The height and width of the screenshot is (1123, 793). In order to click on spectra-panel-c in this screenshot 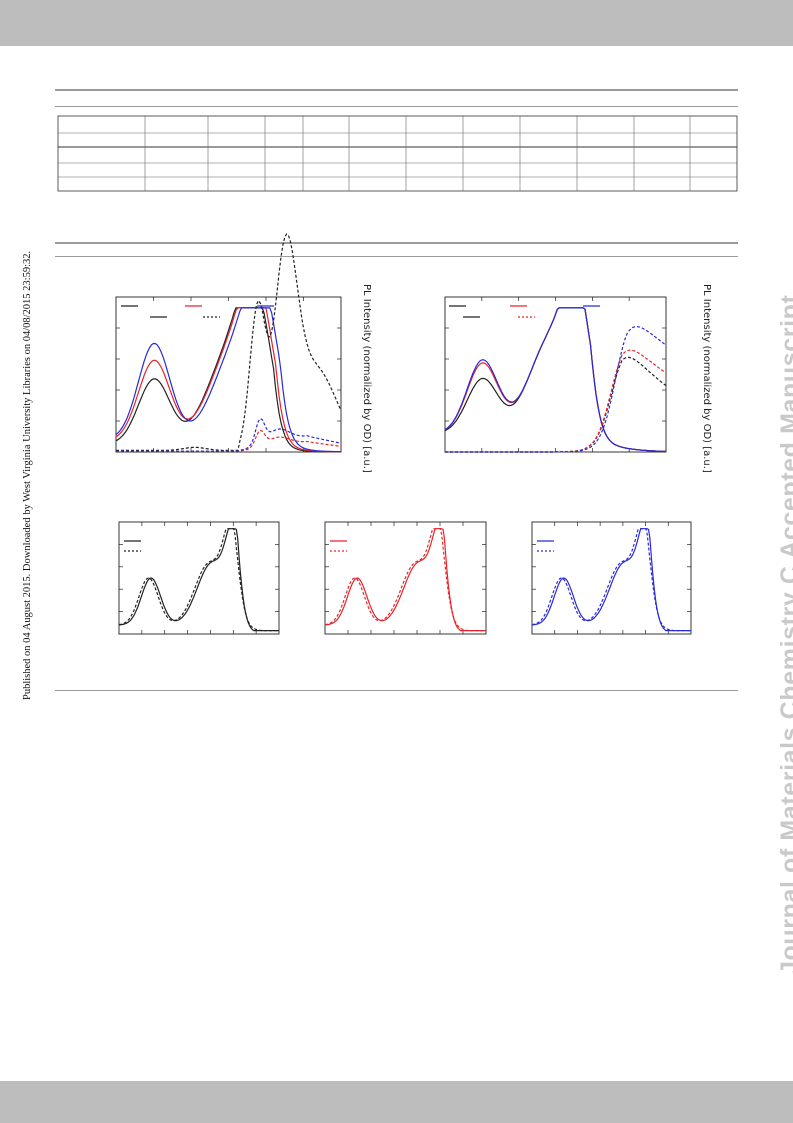, I will do `click(199, 578)`.